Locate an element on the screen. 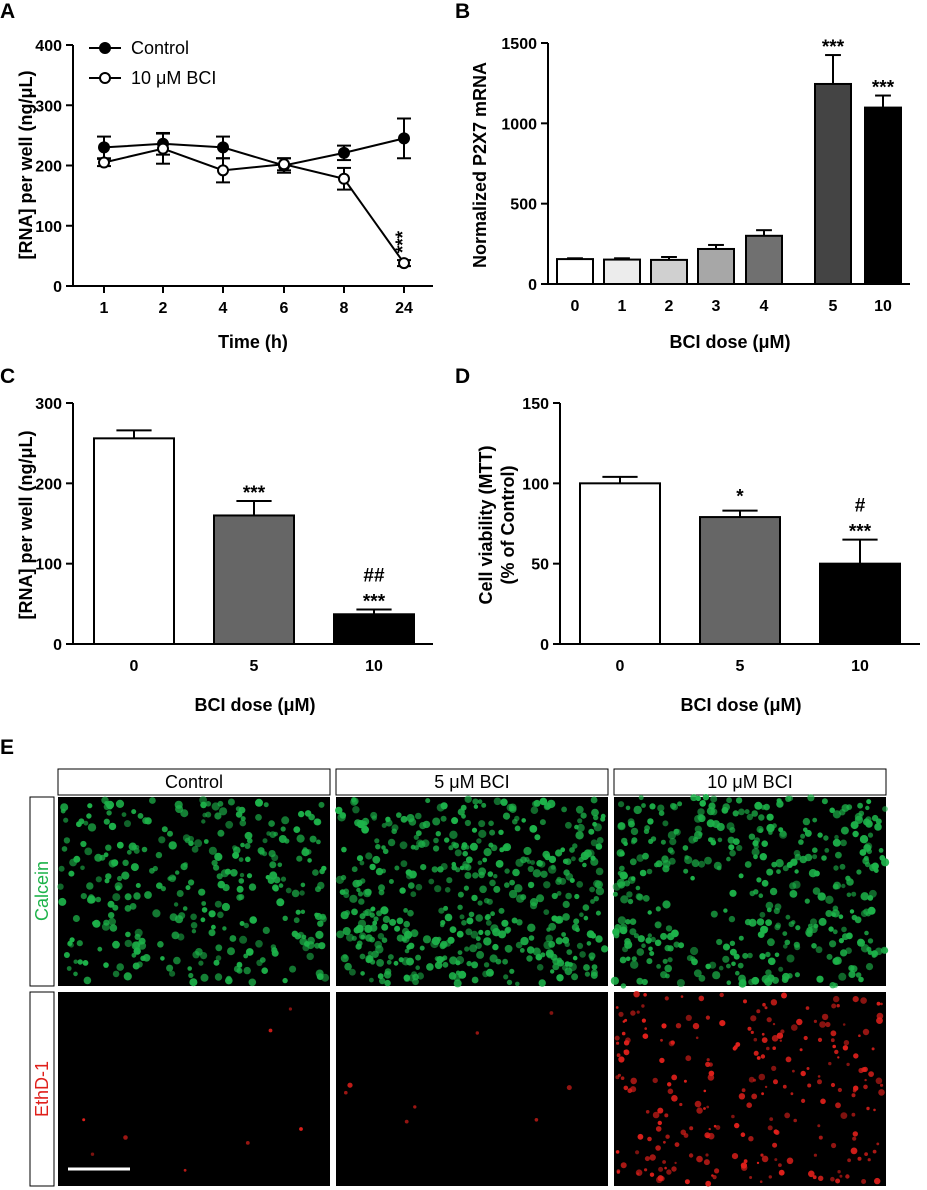 The height and width of the screenshot is (1190, 927). significance-marker-secondary: ## is located at coordinates (374, 575).